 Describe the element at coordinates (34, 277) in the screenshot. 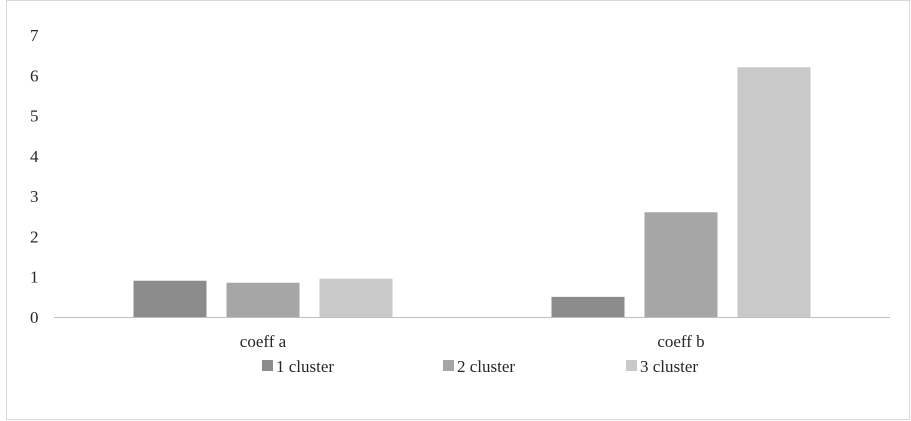

I see `y-tick-label: 1` at that location.